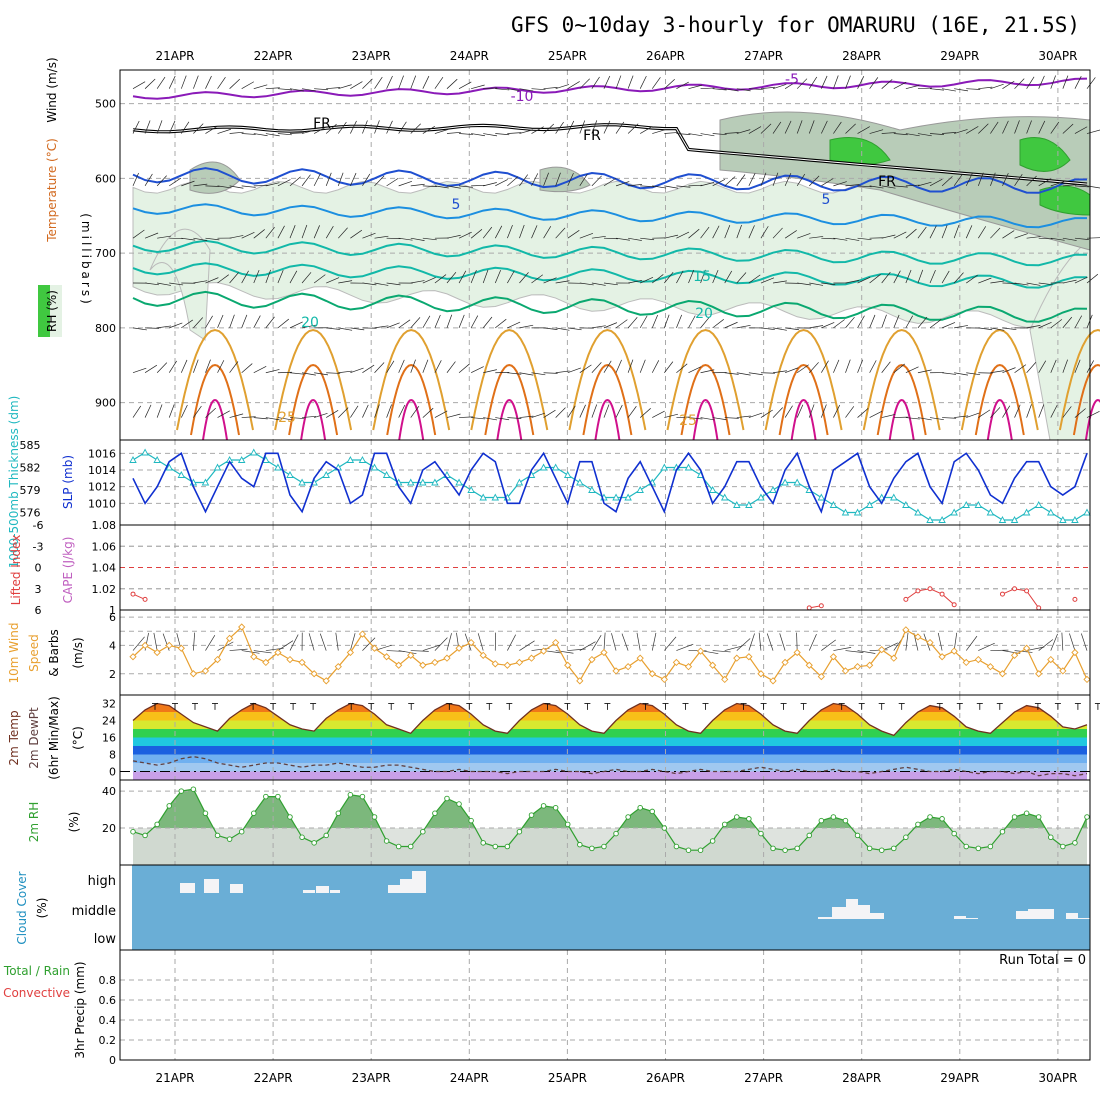  I want to click on y-tick-label: 40, so click(109, 791).